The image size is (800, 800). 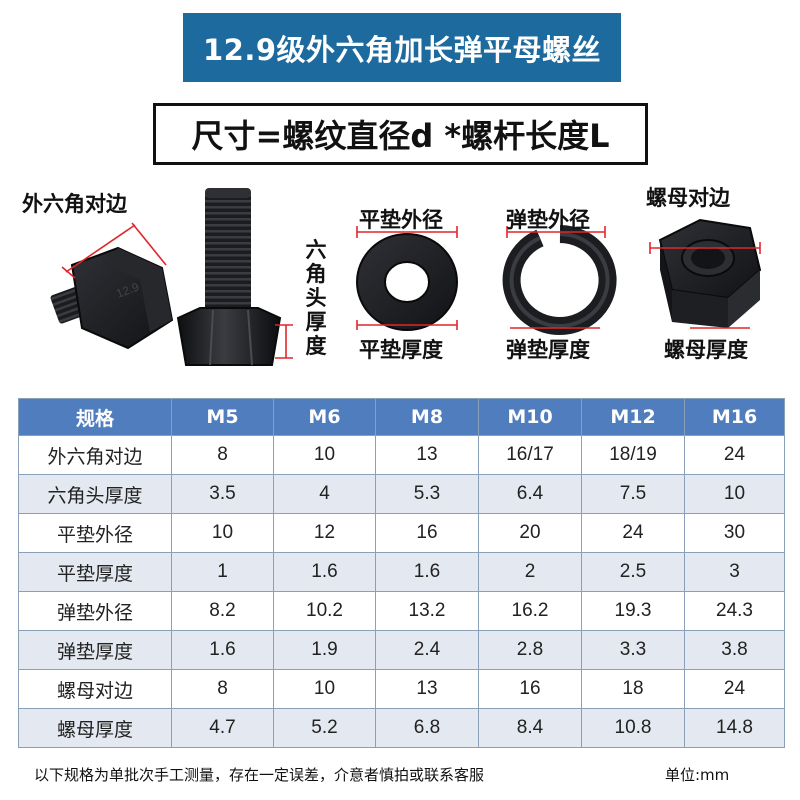 What do you see at coordinates (401, 350) in the screenshot?
I see `label-flat-washer-thickness: 平垫厚度` at bounding box center [401, 350].